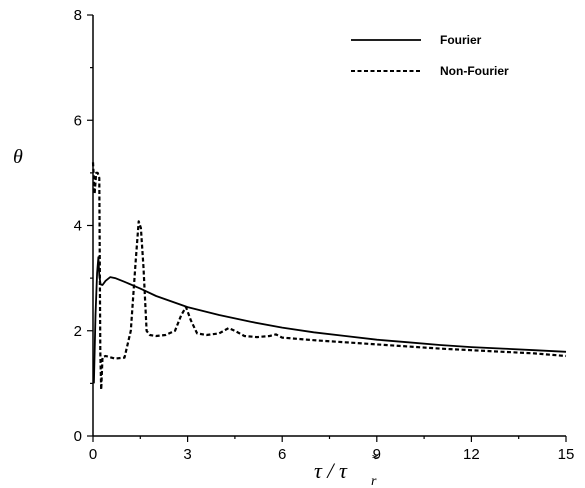 This screenshot has height=488, width=585. What do you see at coordinates (374, 459) in the screenshot?
I see `x-axis-label-superscript: *` at bounding box center [374, 459].